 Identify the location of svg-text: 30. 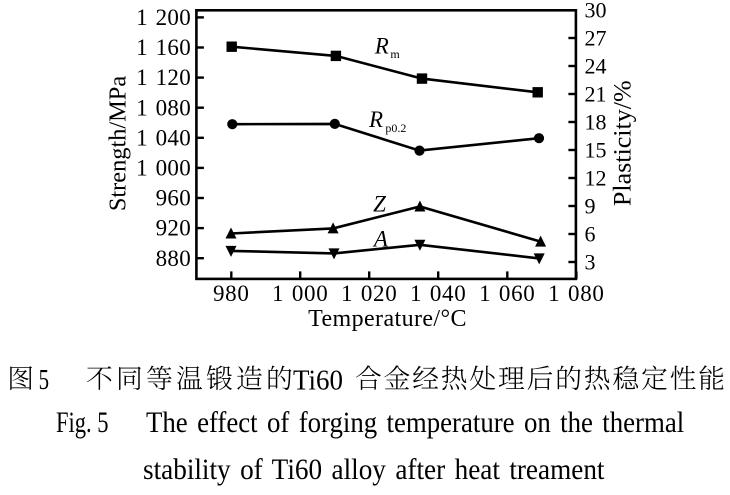
(596, 11).